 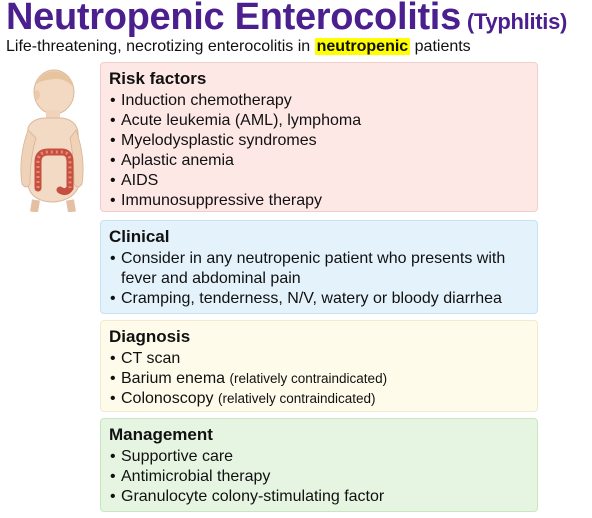 What do you see at coordinates (442, 46) in the screenshot?
I see `subtitle-after: patients` at bounding box center [442, 46].